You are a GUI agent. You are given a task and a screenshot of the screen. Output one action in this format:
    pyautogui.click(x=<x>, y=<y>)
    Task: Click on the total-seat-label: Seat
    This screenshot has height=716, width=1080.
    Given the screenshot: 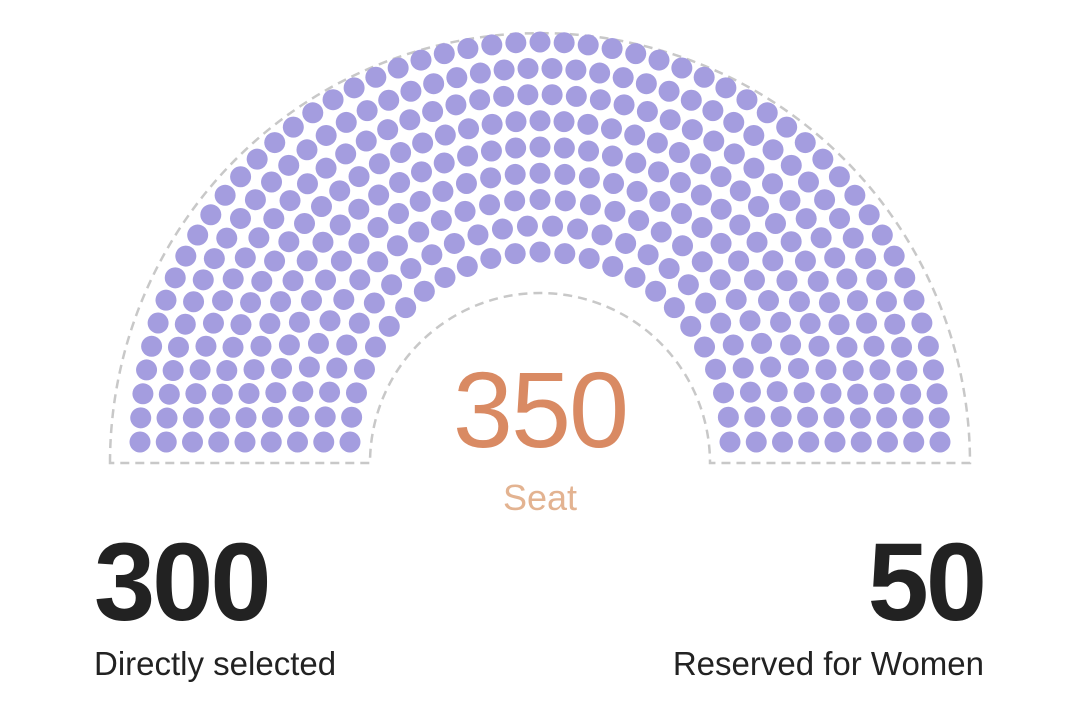 What is the action you would take?
    pyautogui.click(x=540, y=497)
    